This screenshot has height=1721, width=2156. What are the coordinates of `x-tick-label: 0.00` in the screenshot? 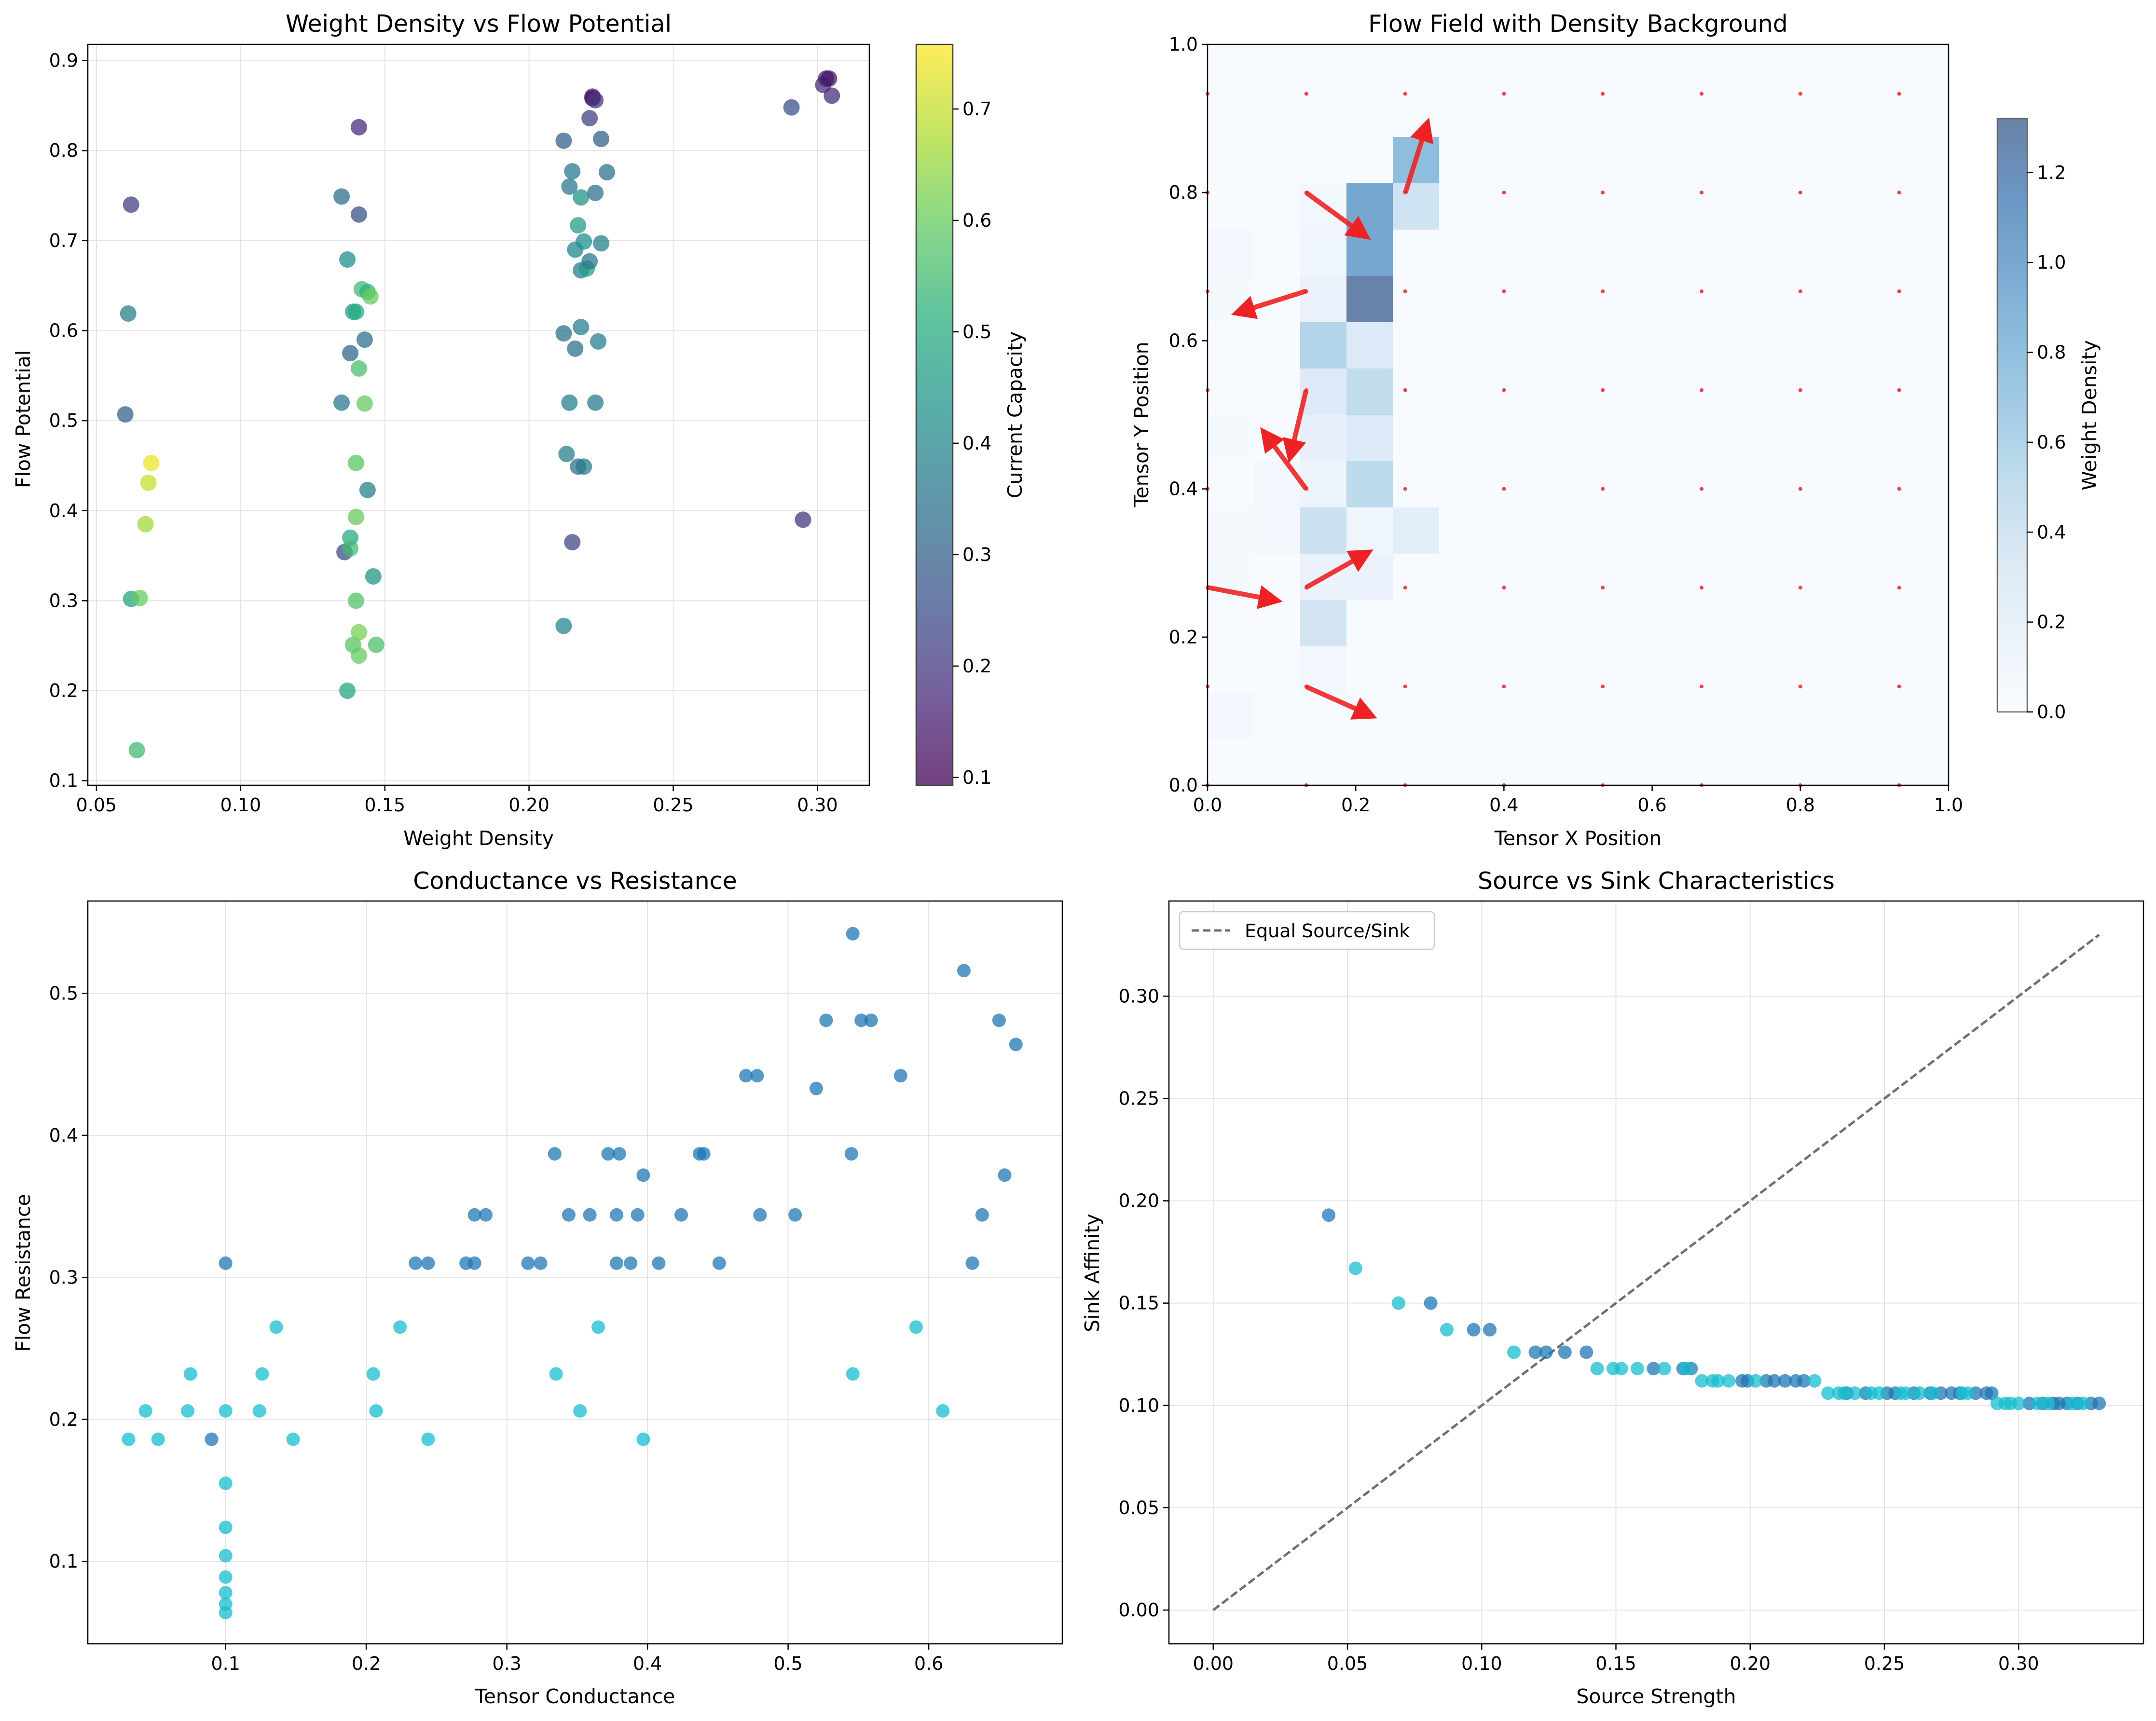 It's located at (1213, 1663).